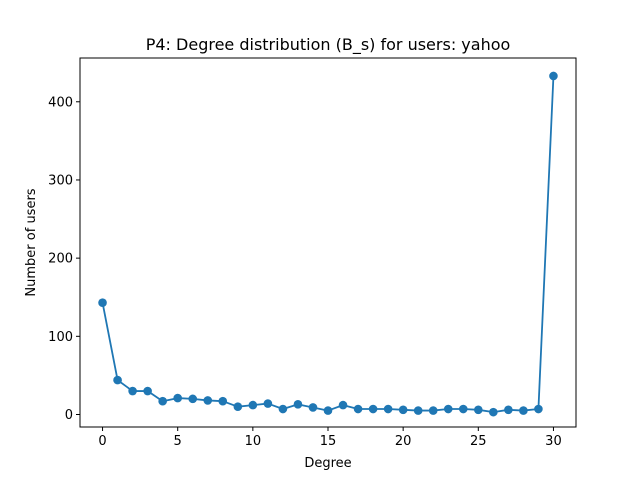 The image size is (640, 480). What do you see at coordinates (403, 441) in the screenshot?
I see `x-tick-label: 20` at bounding box center [403, 441].